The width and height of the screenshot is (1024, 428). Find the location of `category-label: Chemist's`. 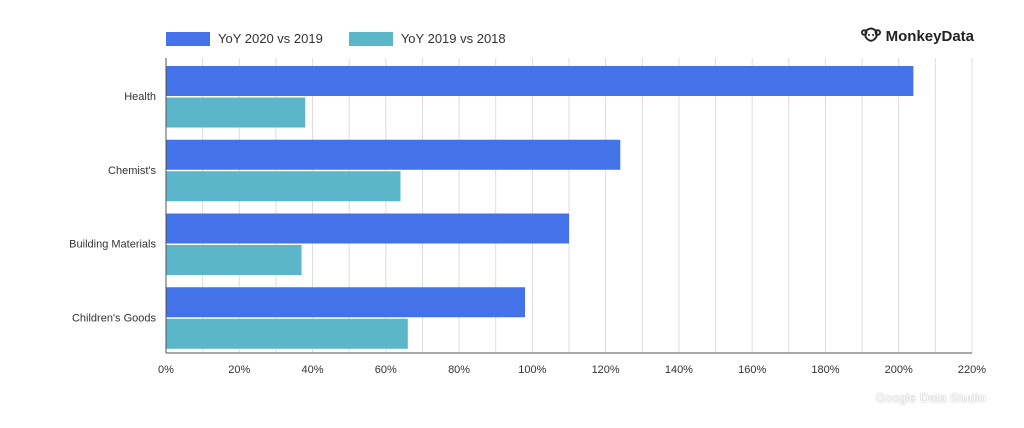

category-label: Chemist's is located at coordinates (132, 171).